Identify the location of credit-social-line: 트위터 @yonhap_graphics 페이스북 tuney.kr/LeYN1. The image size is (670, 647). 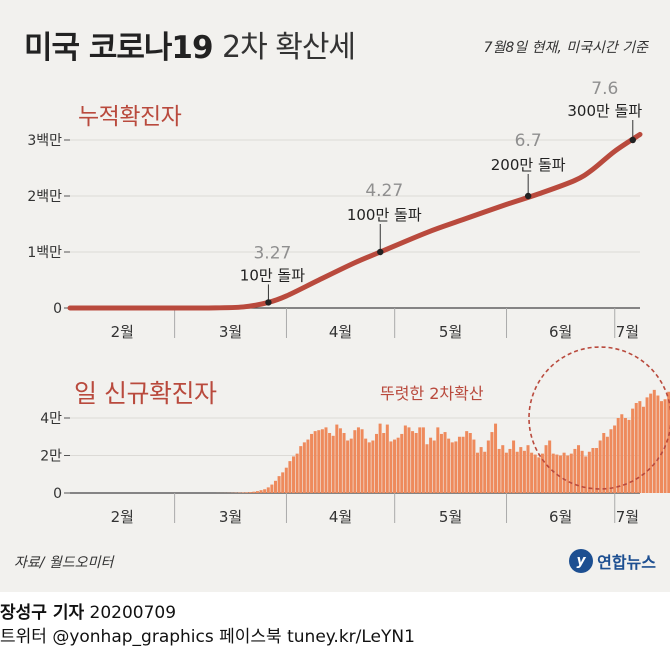
(207, 634).